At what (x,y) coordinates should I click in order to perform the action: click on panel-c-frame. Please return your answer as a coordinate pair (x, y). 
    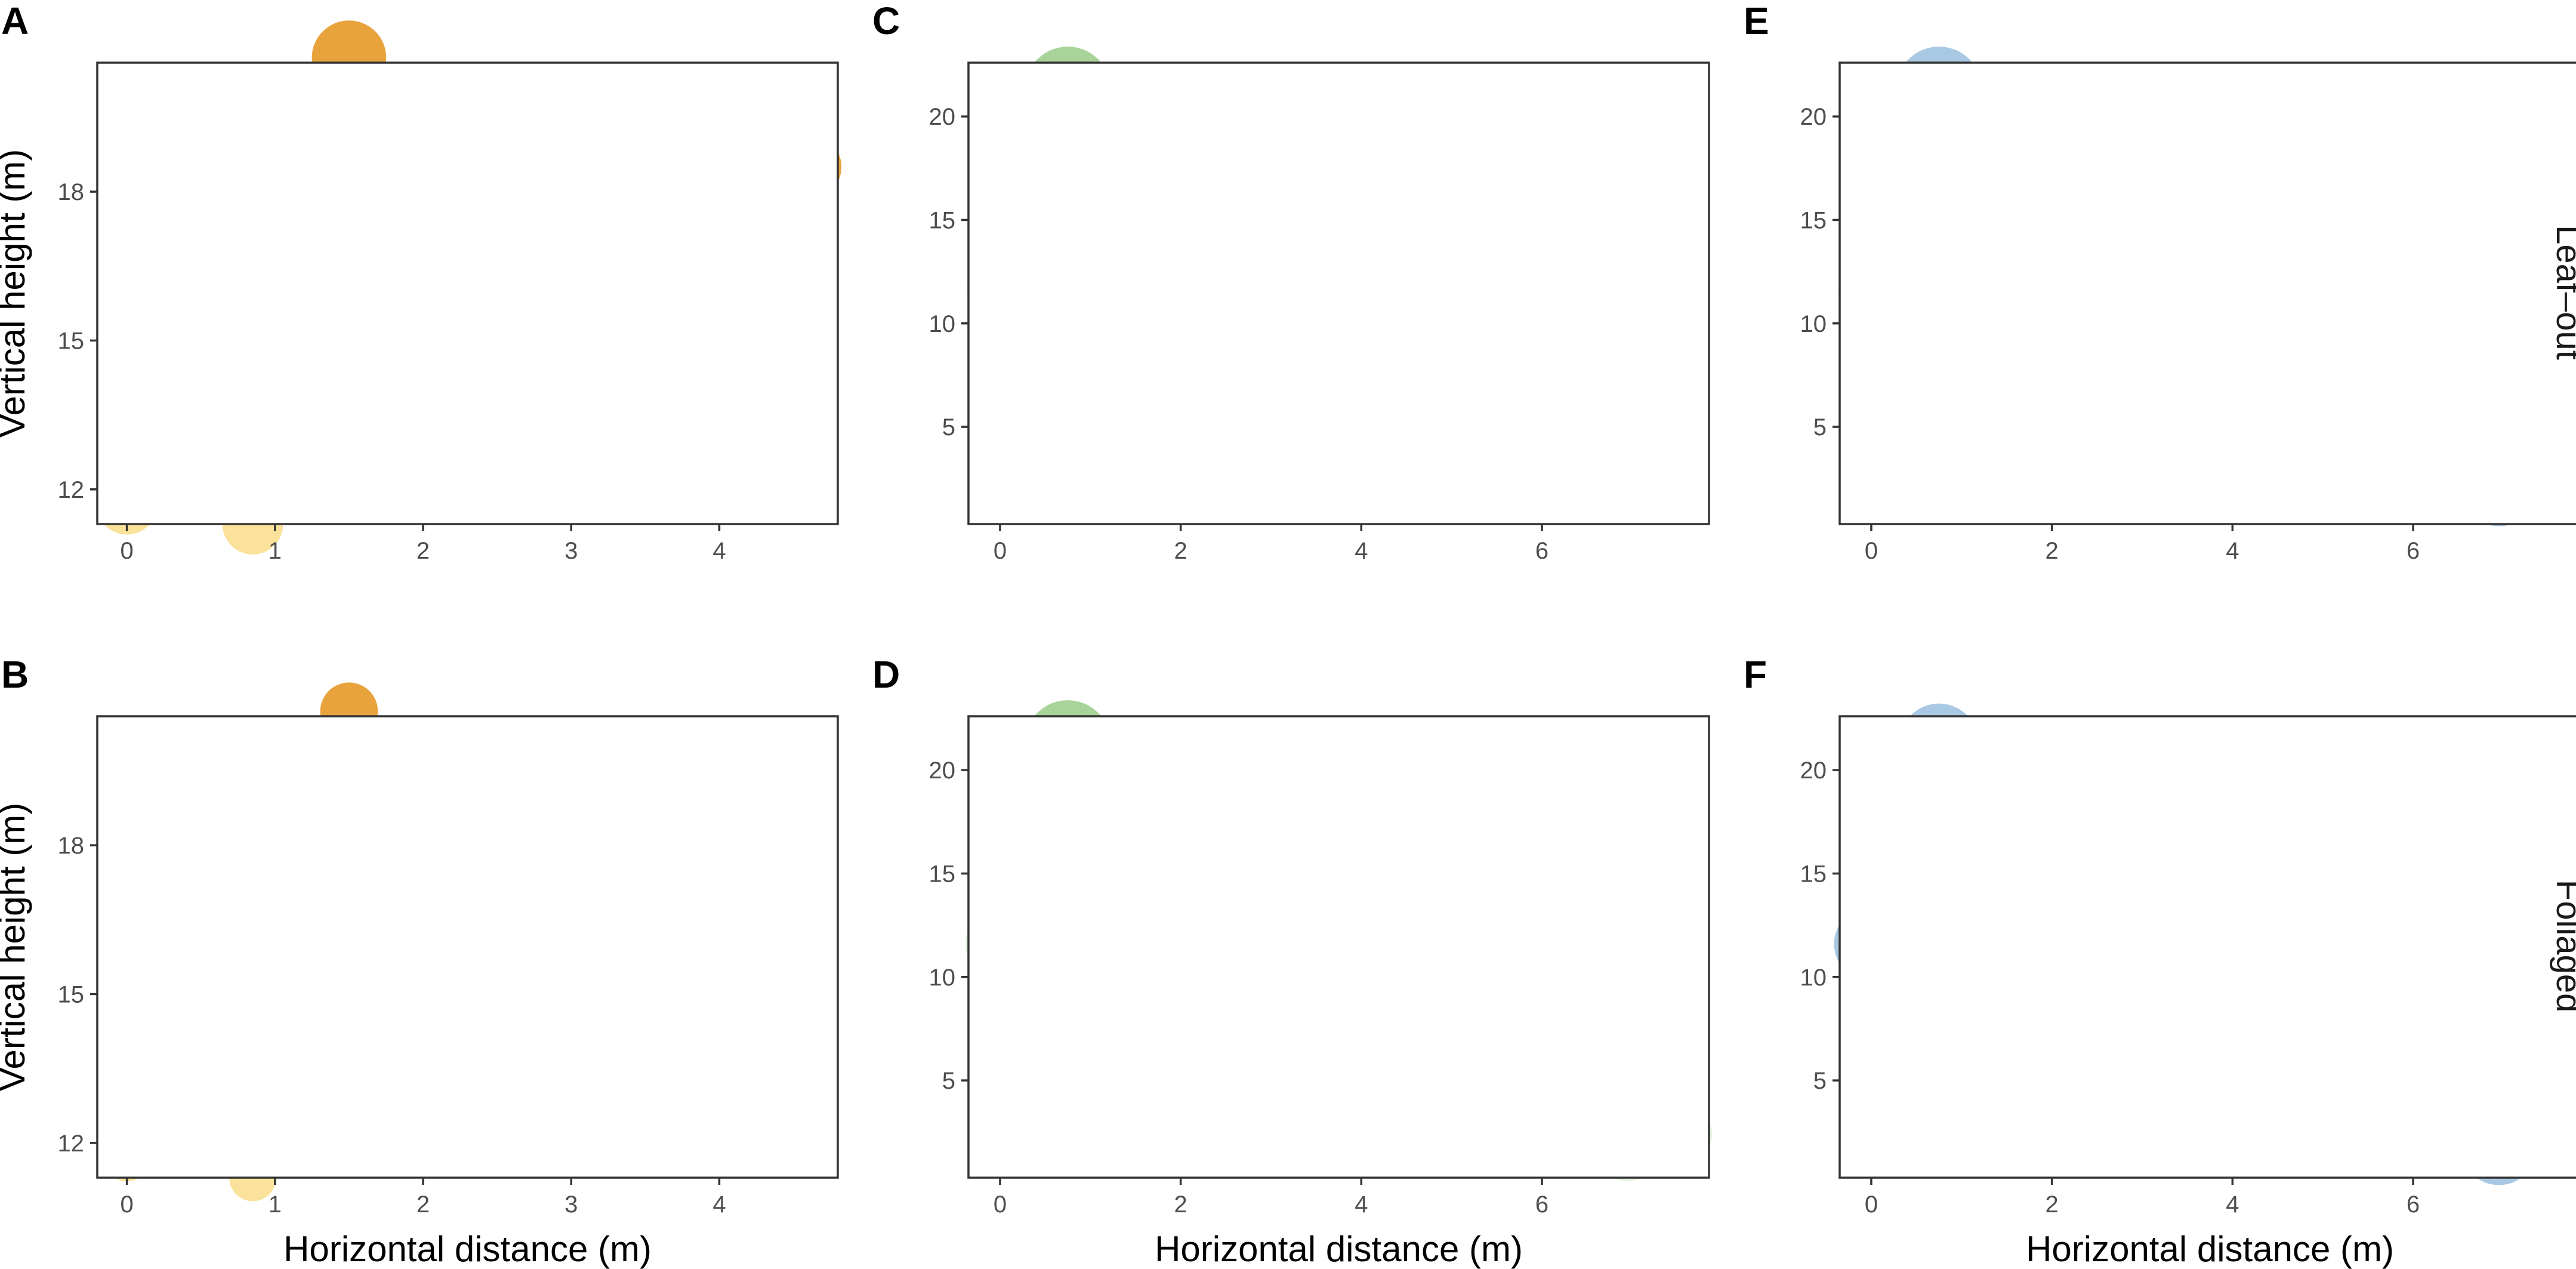
    Looking at the image, I should click on (1338, 293).